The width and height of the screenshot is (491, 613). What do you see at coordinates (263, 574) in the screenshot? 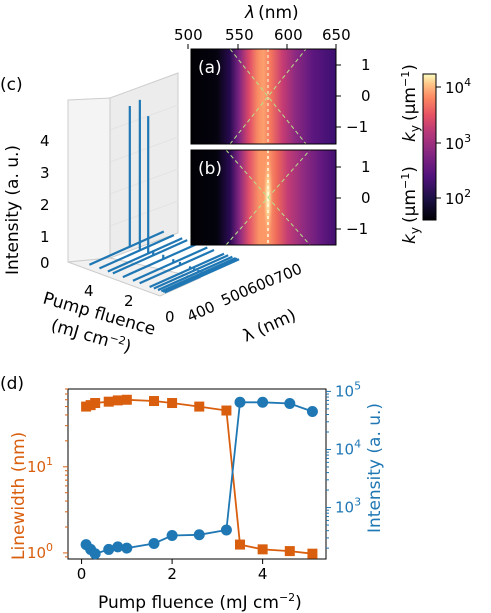
I see `x-tick-label: 4` at bounding box center [263, 574].